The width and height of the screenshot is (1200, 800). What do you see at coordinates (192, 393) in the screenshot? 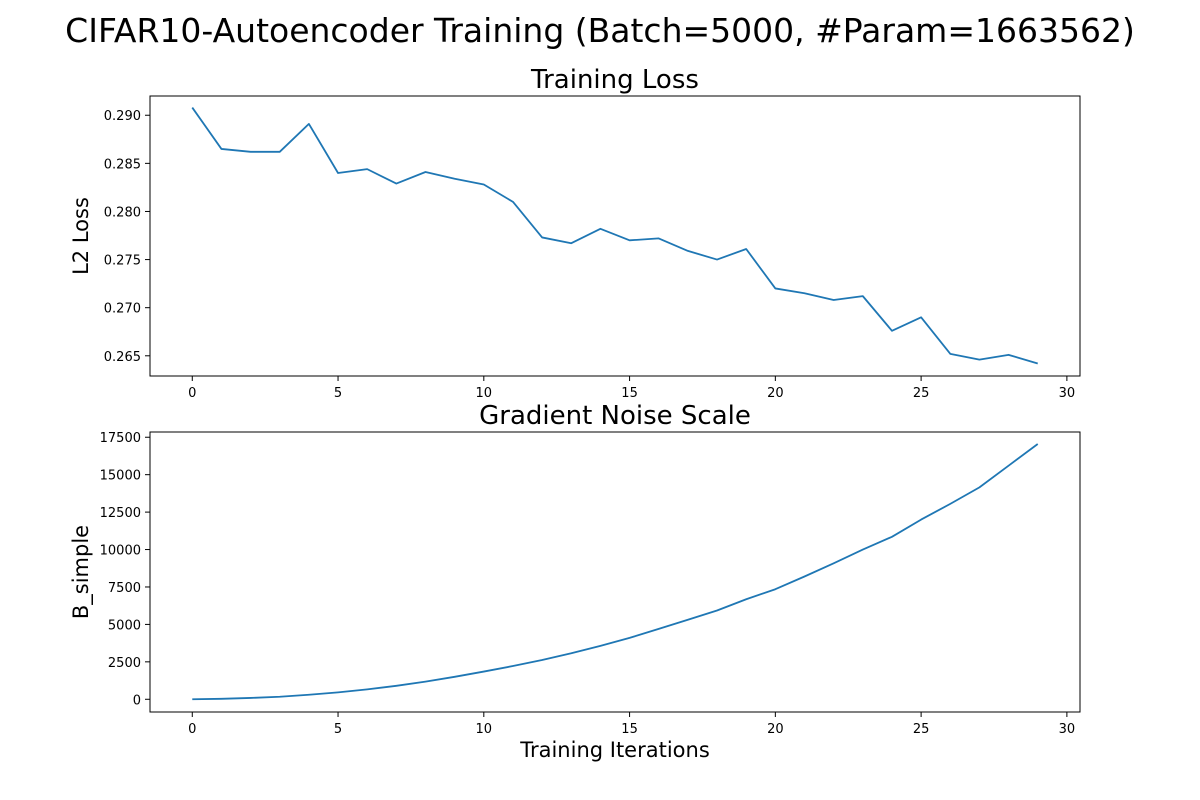
I see `training-loss-x-tick-label: 0` at bounding box center [192, 393].